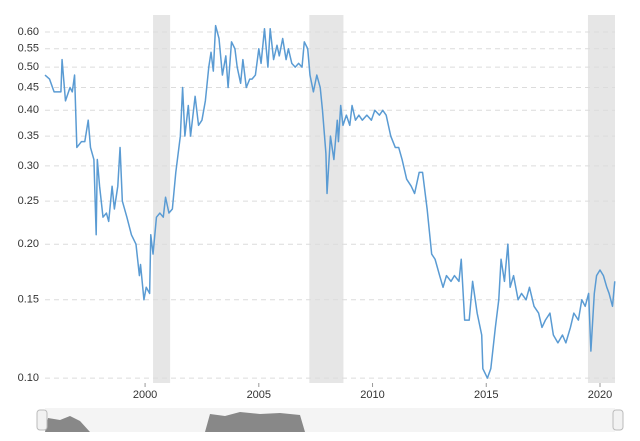 The width and height of the screenshot is (640, 441). Describe the element at coordinates (28, 244) in the screenshot. I see `y-tick-label: 0.20` at that location.